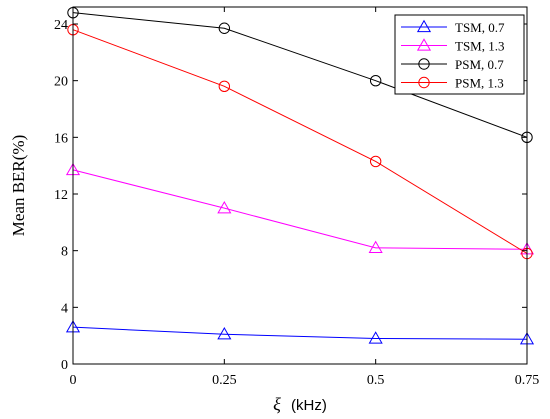 Image resolution: width=550 pixels, height=419 pixels. What do you see at coordinates (376, 380) in the screenshot?
I see `x-tick-label: 0.5` at bounding box center [376, 380].